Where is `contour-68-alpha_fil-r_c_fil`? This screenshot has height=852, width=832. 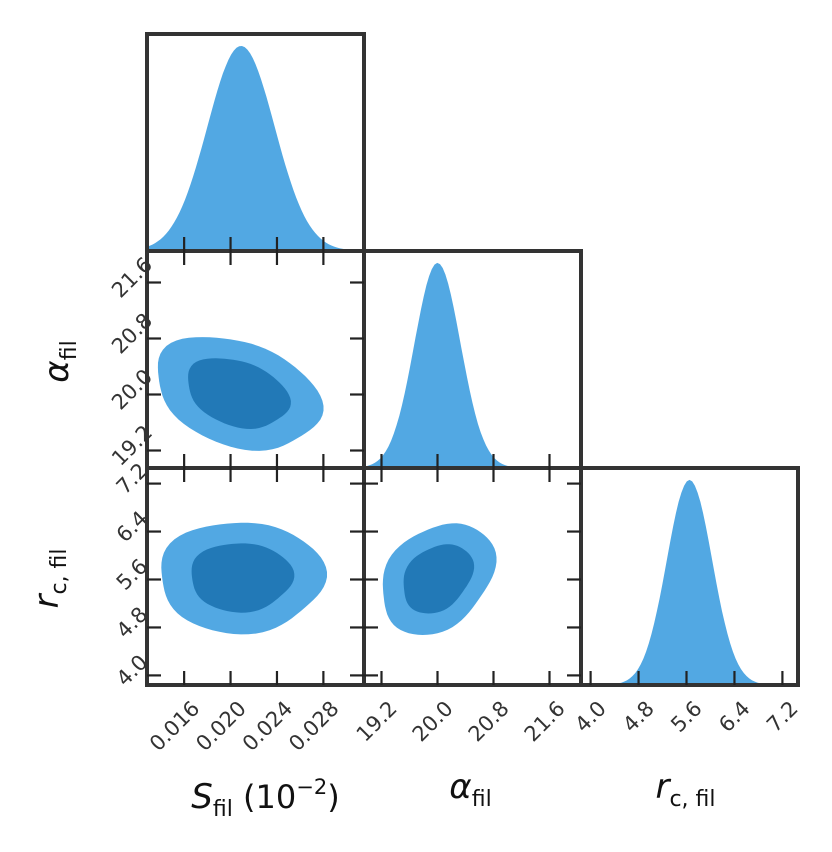
contour-68-alpha_fil-r_c_fil is located at coordinates (439, 579).